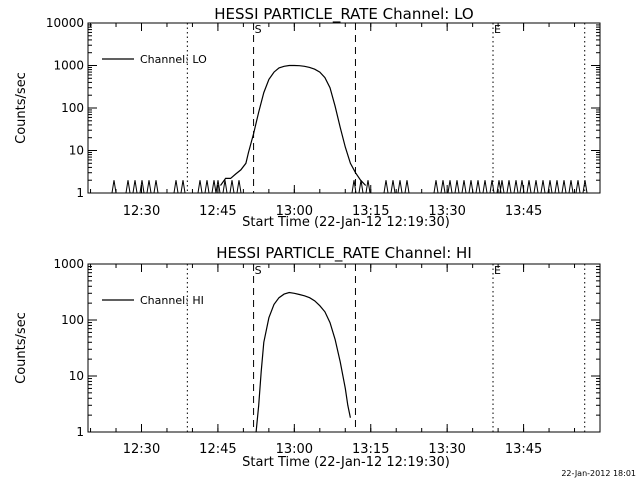  I want to click on chart-2-marker-label: E, so click(497, 270).